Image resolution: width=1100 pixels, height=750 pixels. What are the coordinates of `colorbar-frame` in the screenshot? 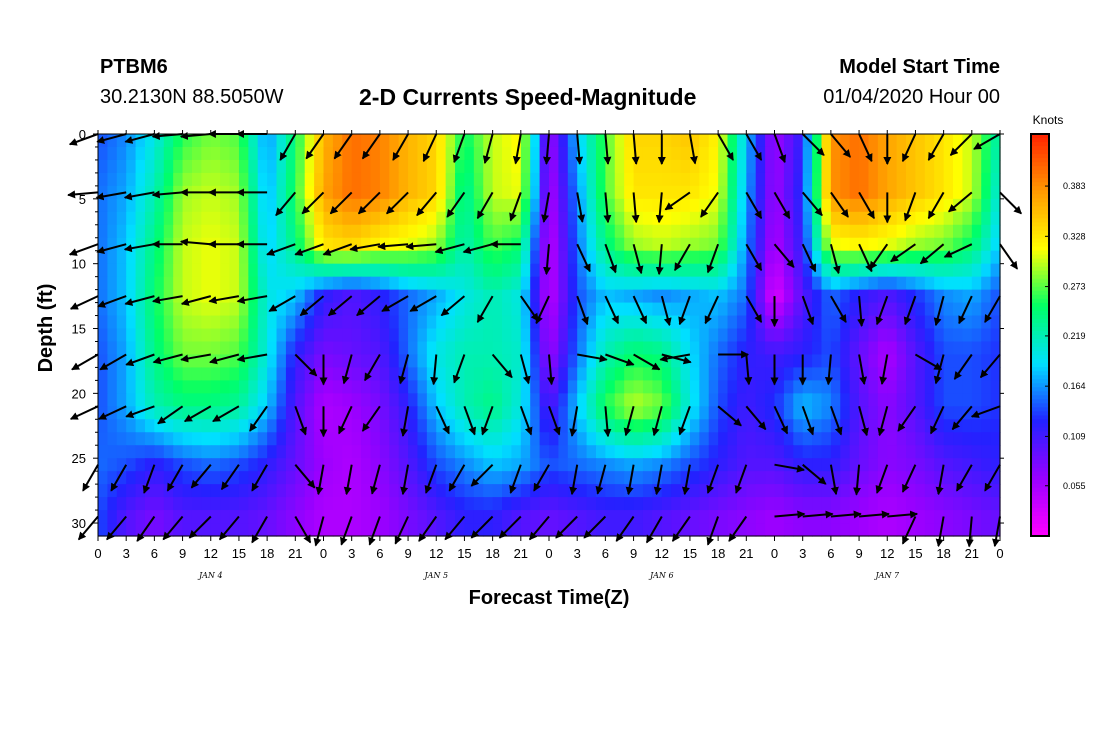 It's located at (1040, 335).